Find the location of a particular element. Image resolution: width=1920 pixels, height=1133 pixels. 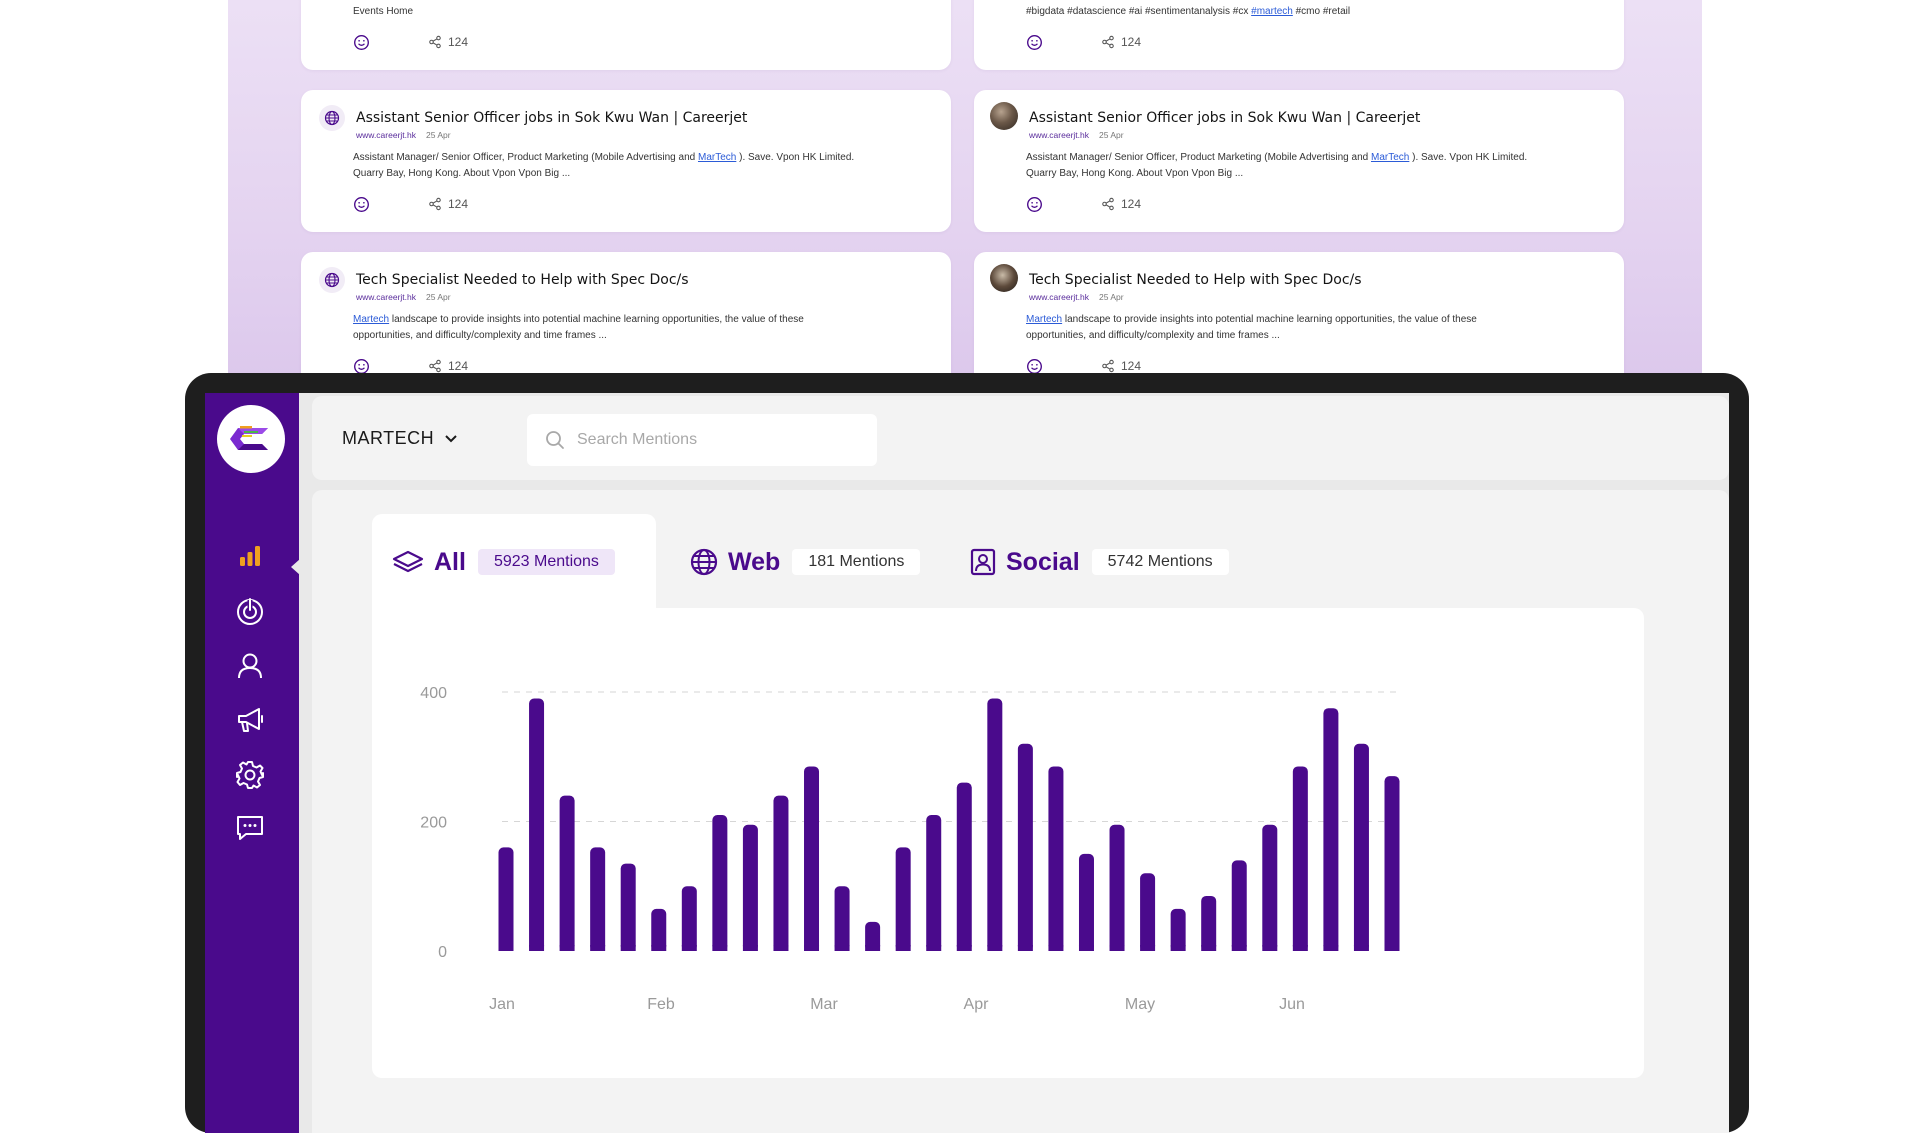

card-meta: www.careerjt.hk 25 Apr is located at coordinates (403, 135).